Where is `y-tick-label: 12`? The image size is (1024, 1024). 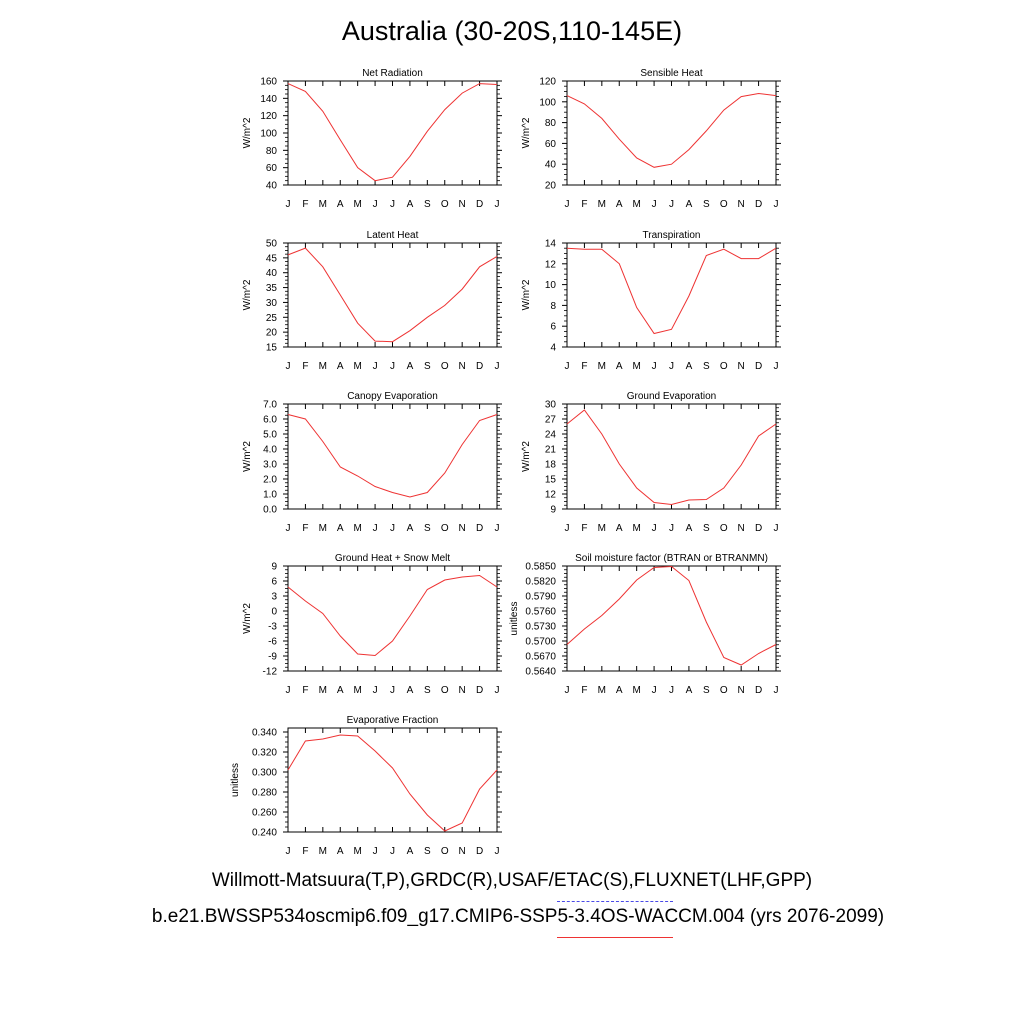
y-tick-label: 12 is located at coordinates (551, 264).